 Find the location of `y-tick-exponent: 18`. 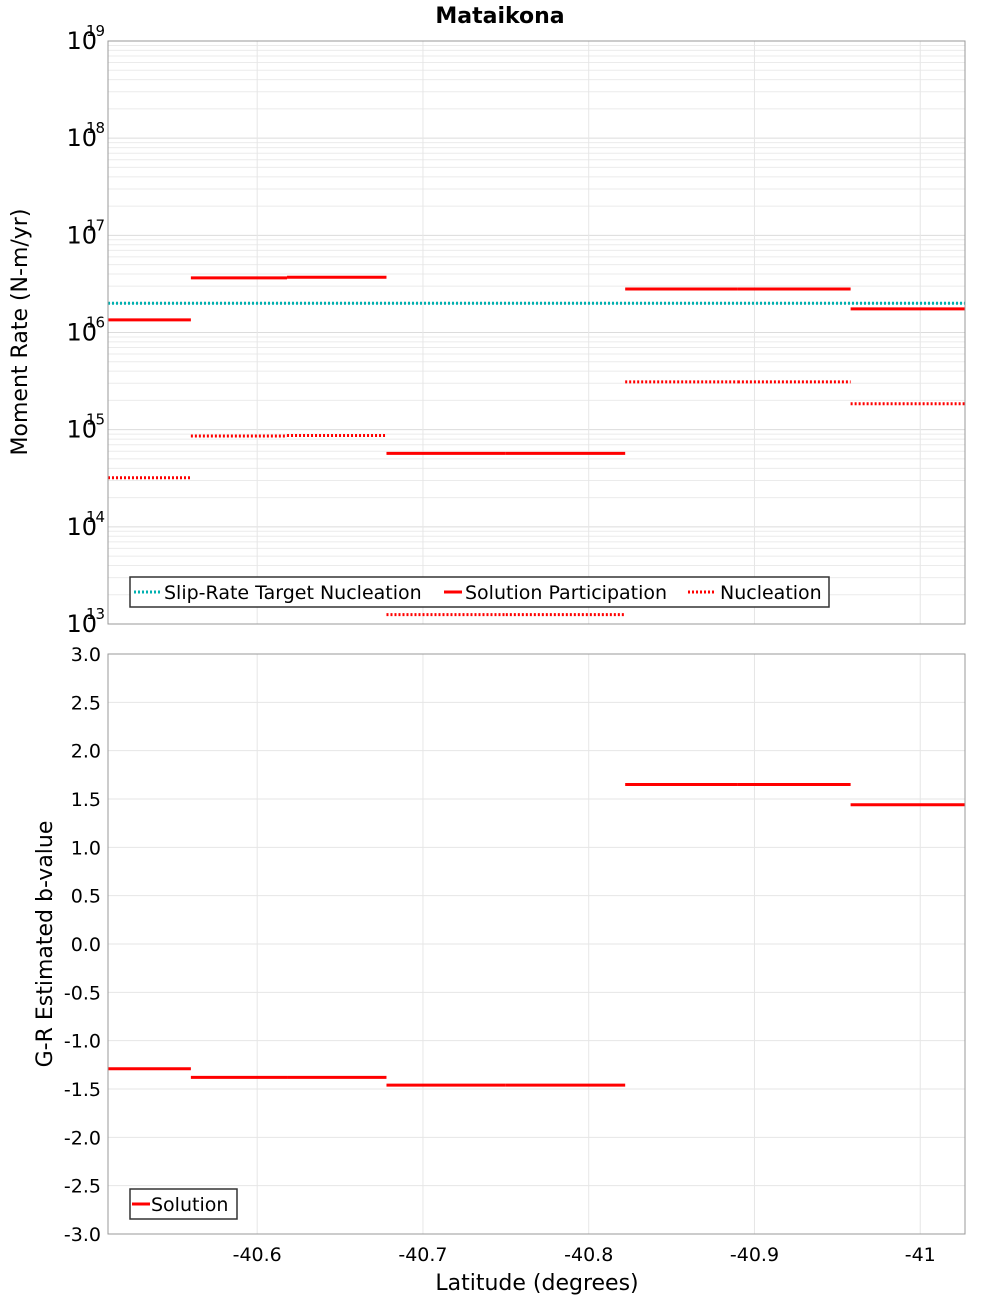

y-tick-exponent: 18 is located at coordinates (95, 128).